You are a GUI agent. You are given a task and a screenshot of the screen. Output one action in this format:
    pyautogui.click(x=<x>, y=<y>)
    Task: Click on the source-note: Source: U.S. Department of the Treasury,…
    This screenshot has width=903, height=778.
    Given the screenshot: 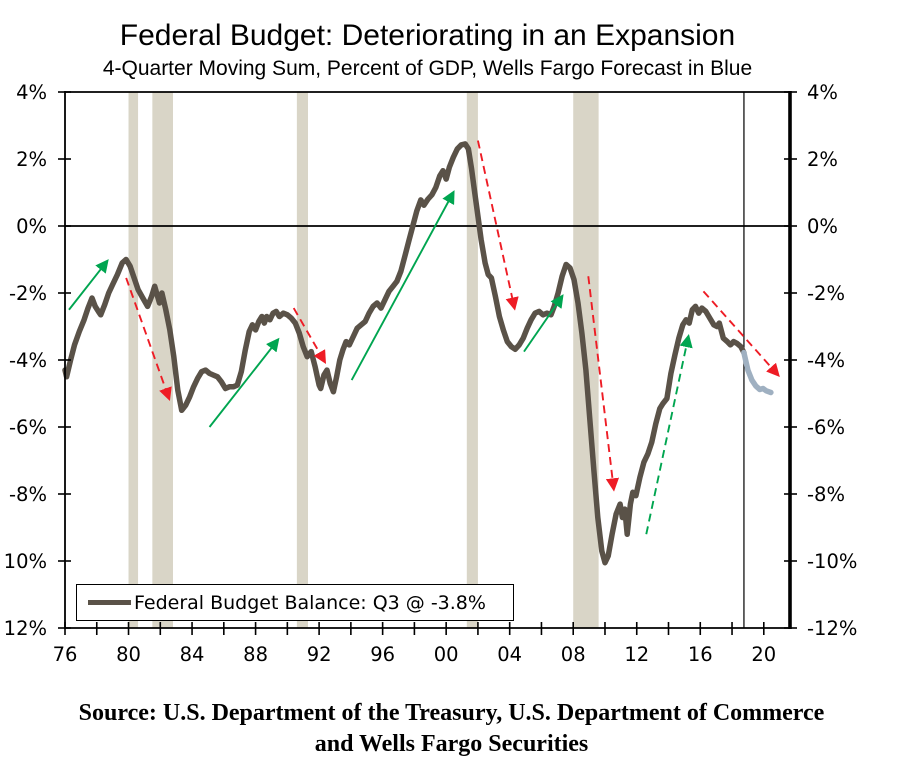 What is the action you would take?
    pyautogui.click(x=451, y=729)
    